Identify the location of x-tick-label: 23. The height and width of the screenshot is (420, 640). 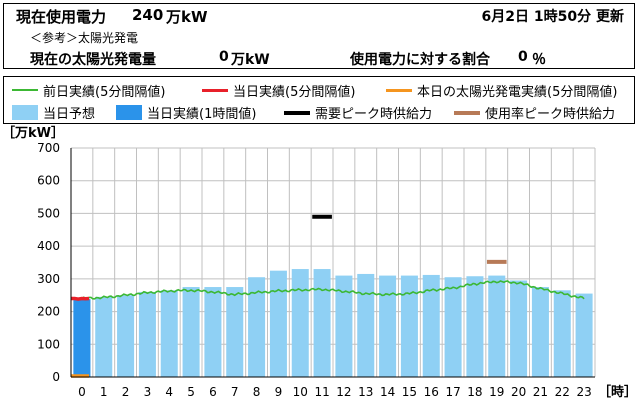
(583, 392).